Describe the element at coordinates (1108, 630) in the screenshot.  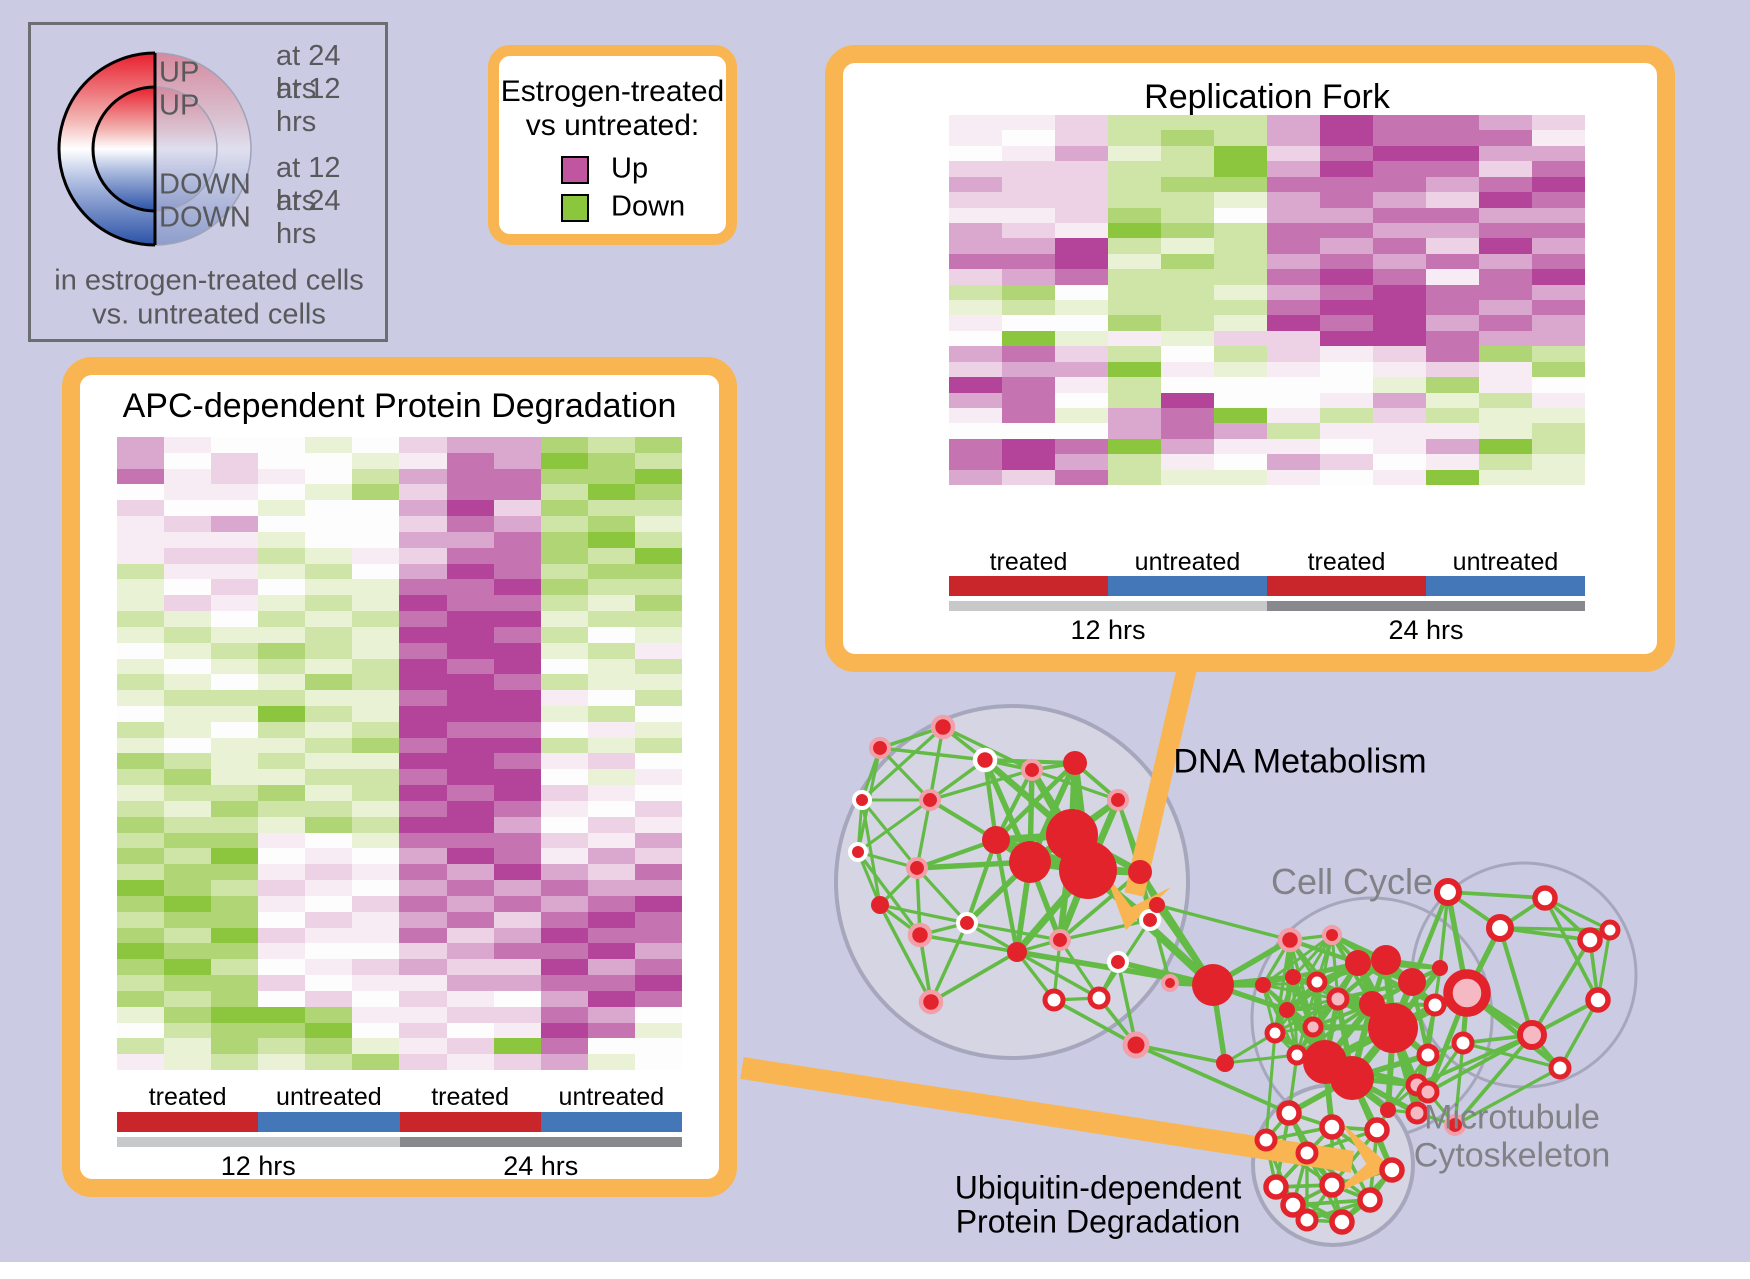
I see `rep-time-label-12: 12 hrs` at that location.